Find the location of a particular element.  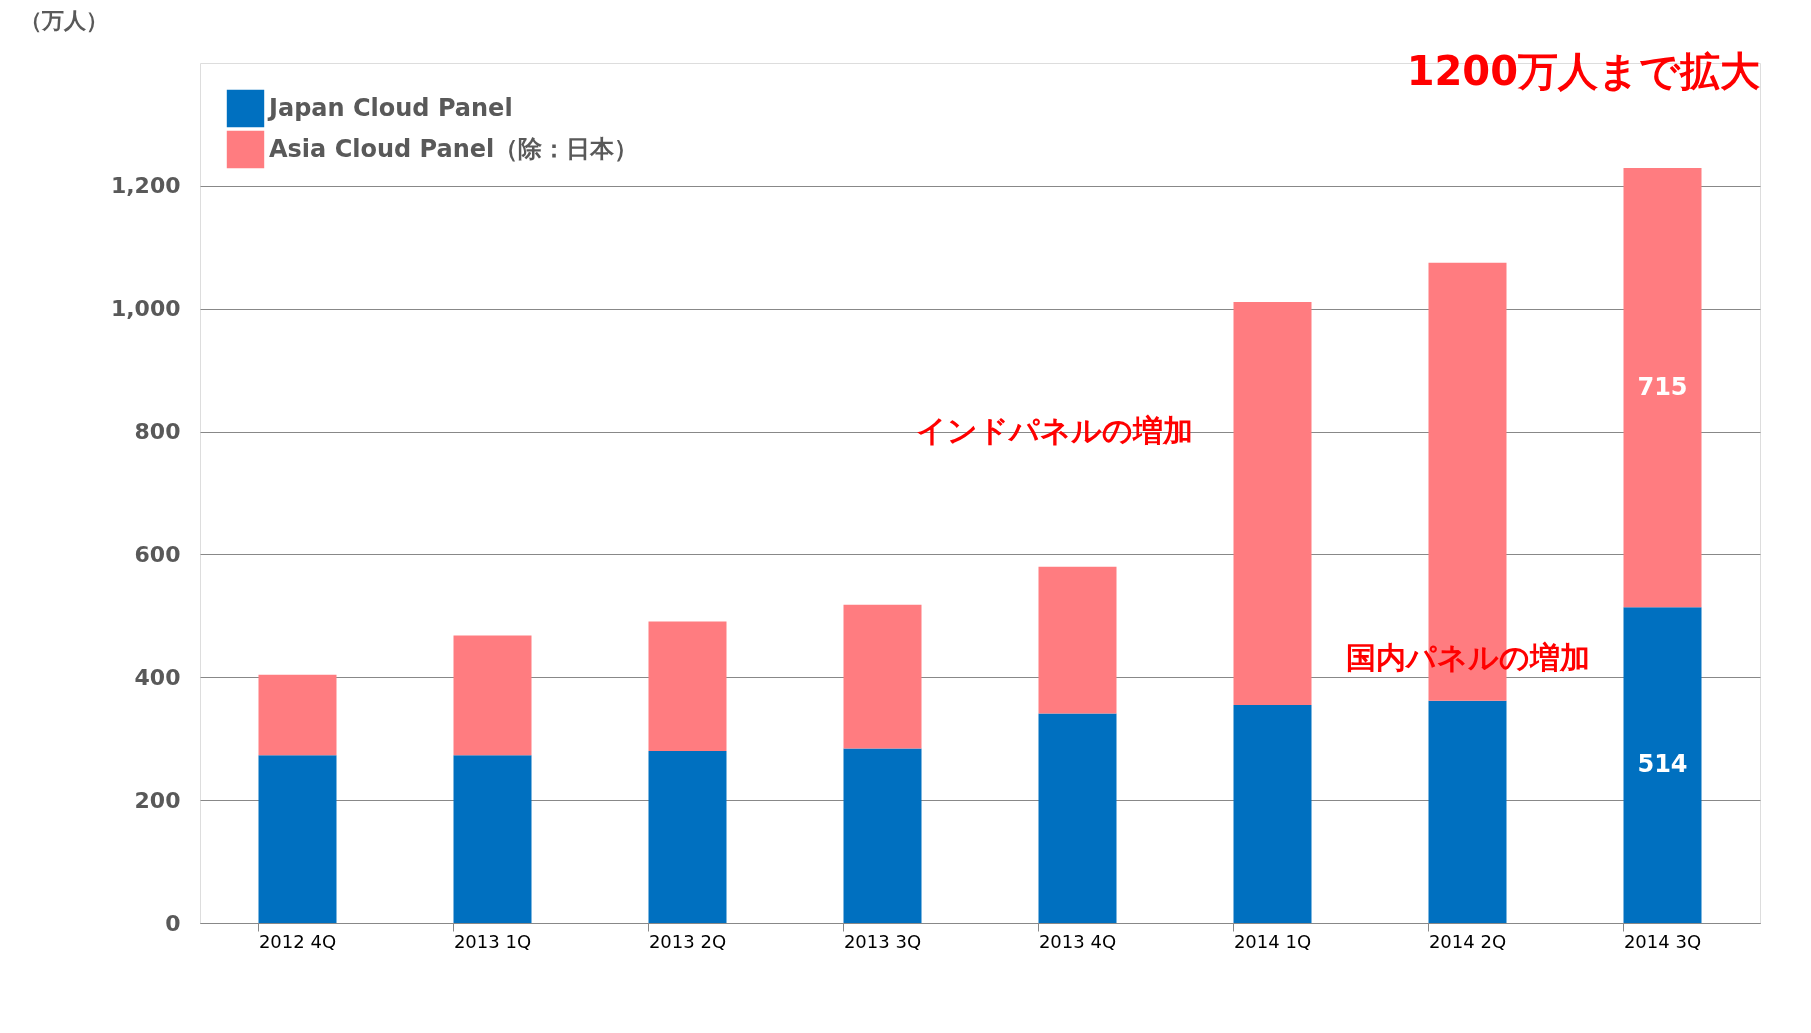

legend-label: Japan Cloud Panel is located at coordinates (390, 107).